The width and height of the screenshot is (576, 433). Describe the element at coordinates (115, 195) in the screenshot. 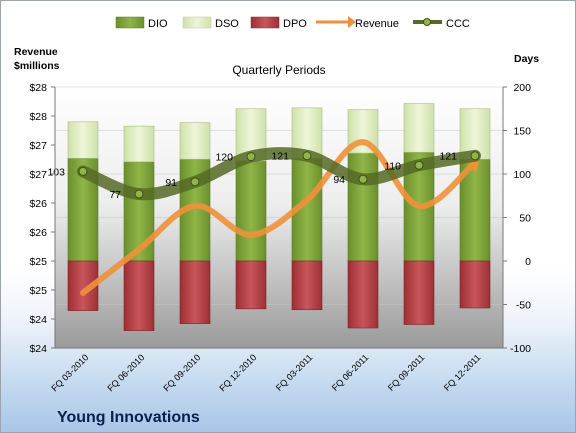

I see `ccc-data-label: 77` at that location.